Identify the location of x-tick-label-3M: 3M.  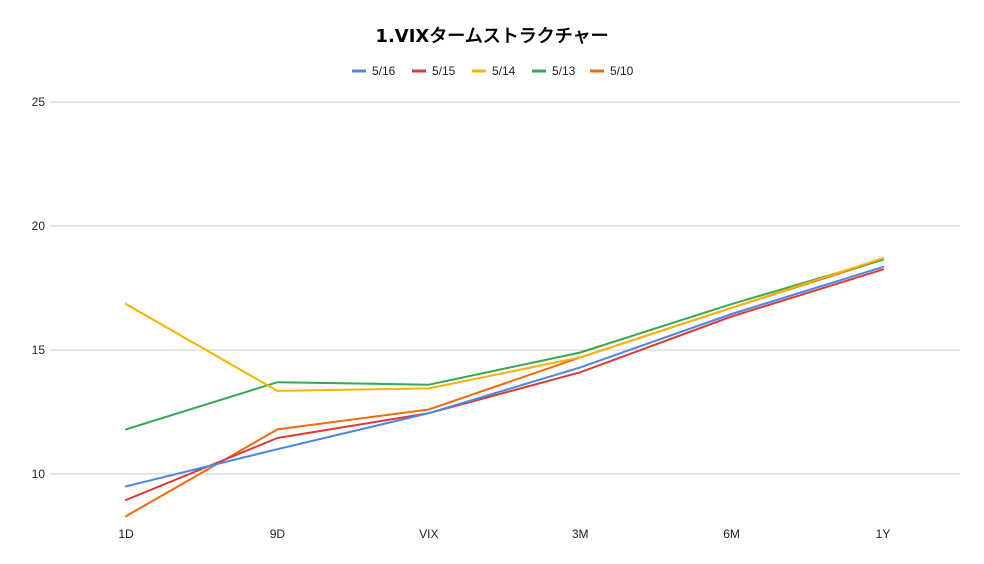
(580, 534).